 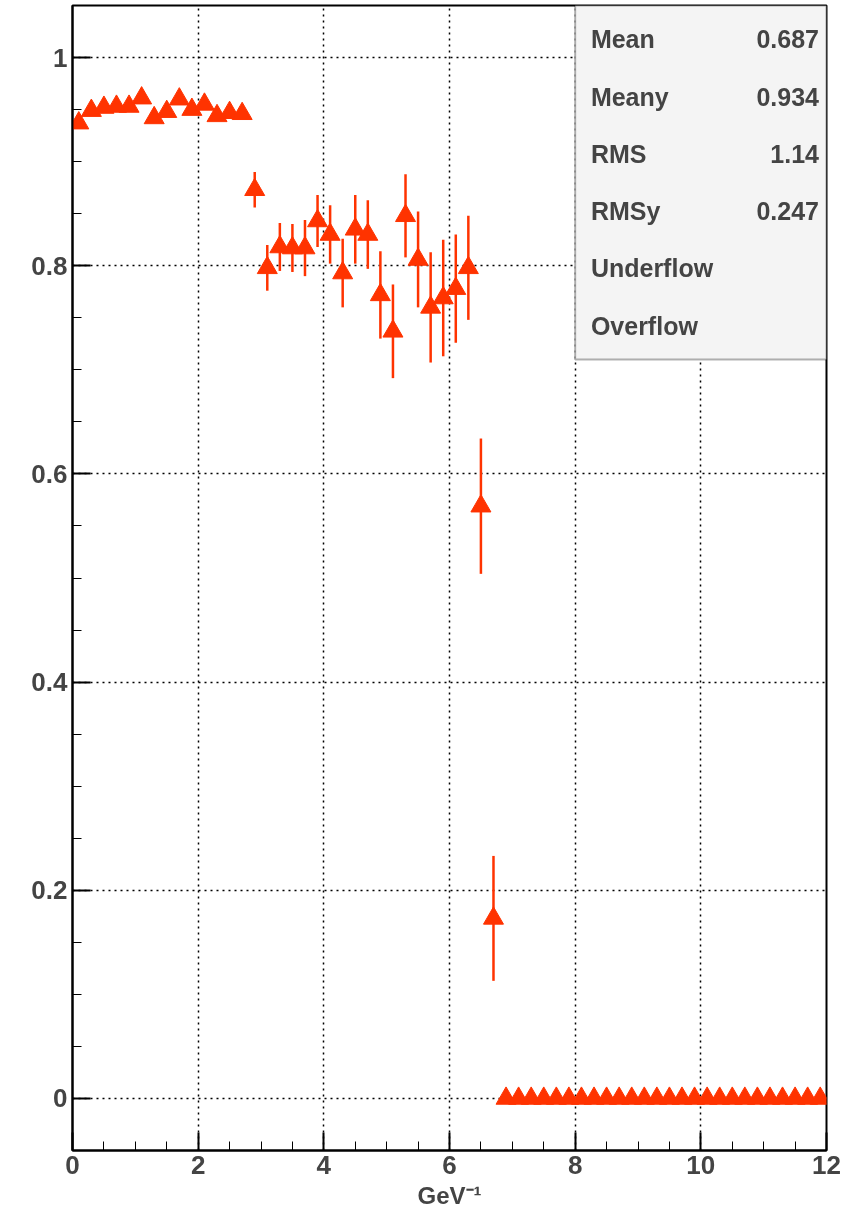 I want to click on x-axis-title: GeV⁻¹, so click(x=449, y=1195).